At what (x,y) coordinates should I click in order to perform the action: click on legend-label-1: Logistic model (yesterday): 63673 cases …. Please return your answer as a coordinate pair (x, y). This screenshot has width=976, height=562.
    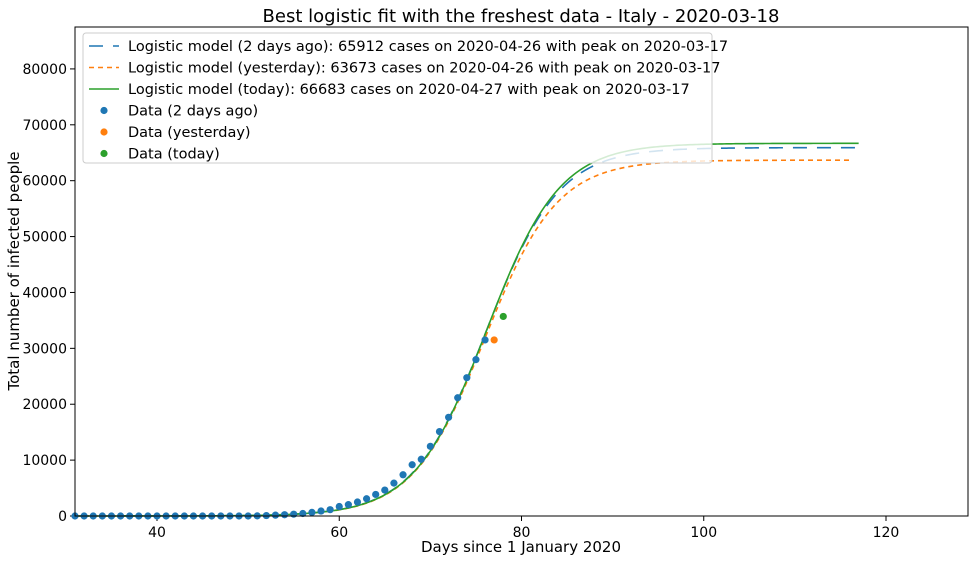
    Looking at the image, I should click on (424, 69).